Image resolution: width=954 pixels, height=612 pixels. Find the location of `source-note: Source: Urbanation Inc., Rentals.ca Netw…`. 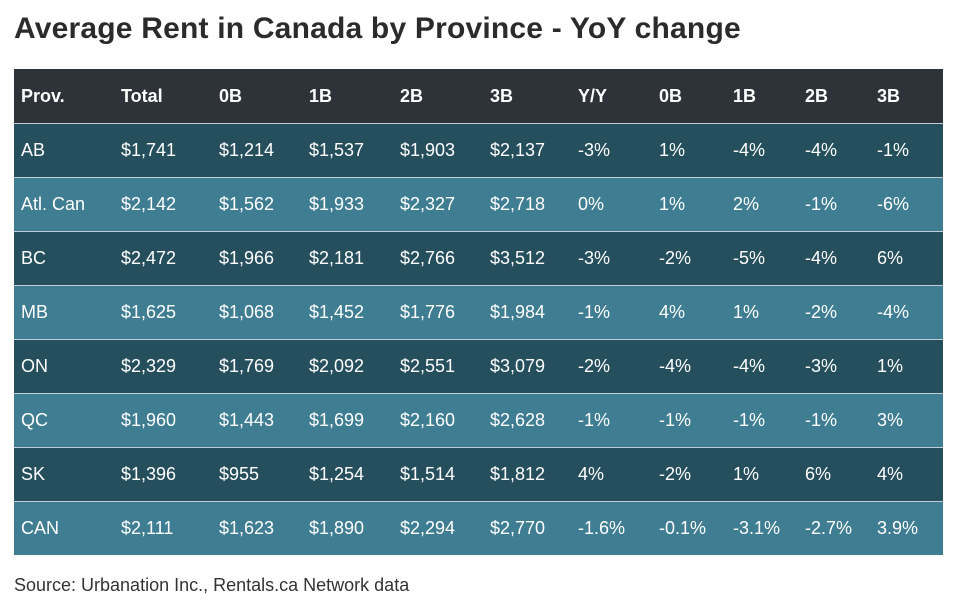

source-note: Source: Urbanation Inc., Rentals.ca Netw… is located at coordinates (212, 585).